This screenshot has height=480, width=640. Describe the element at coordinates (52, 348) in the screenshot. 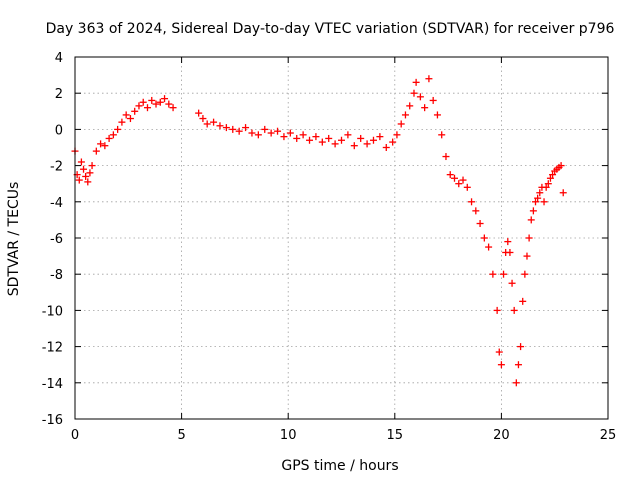

I see `y-tick-label: -12` at that location.